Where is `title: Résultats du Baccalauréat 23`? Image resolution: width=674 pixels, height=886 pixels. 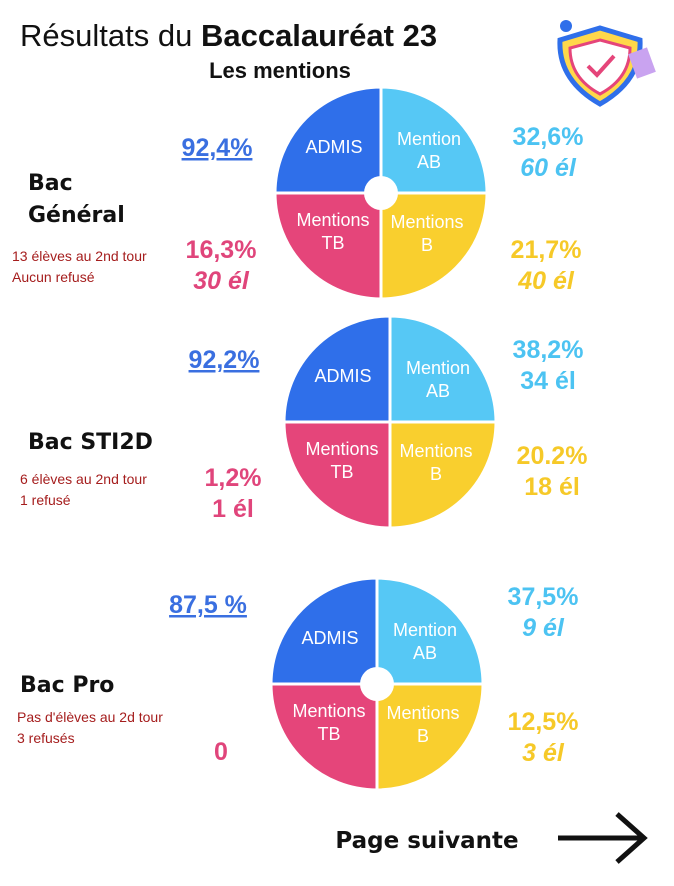
title: Résultats du Baccalauréat 23 is located at coordinates (228, 35).